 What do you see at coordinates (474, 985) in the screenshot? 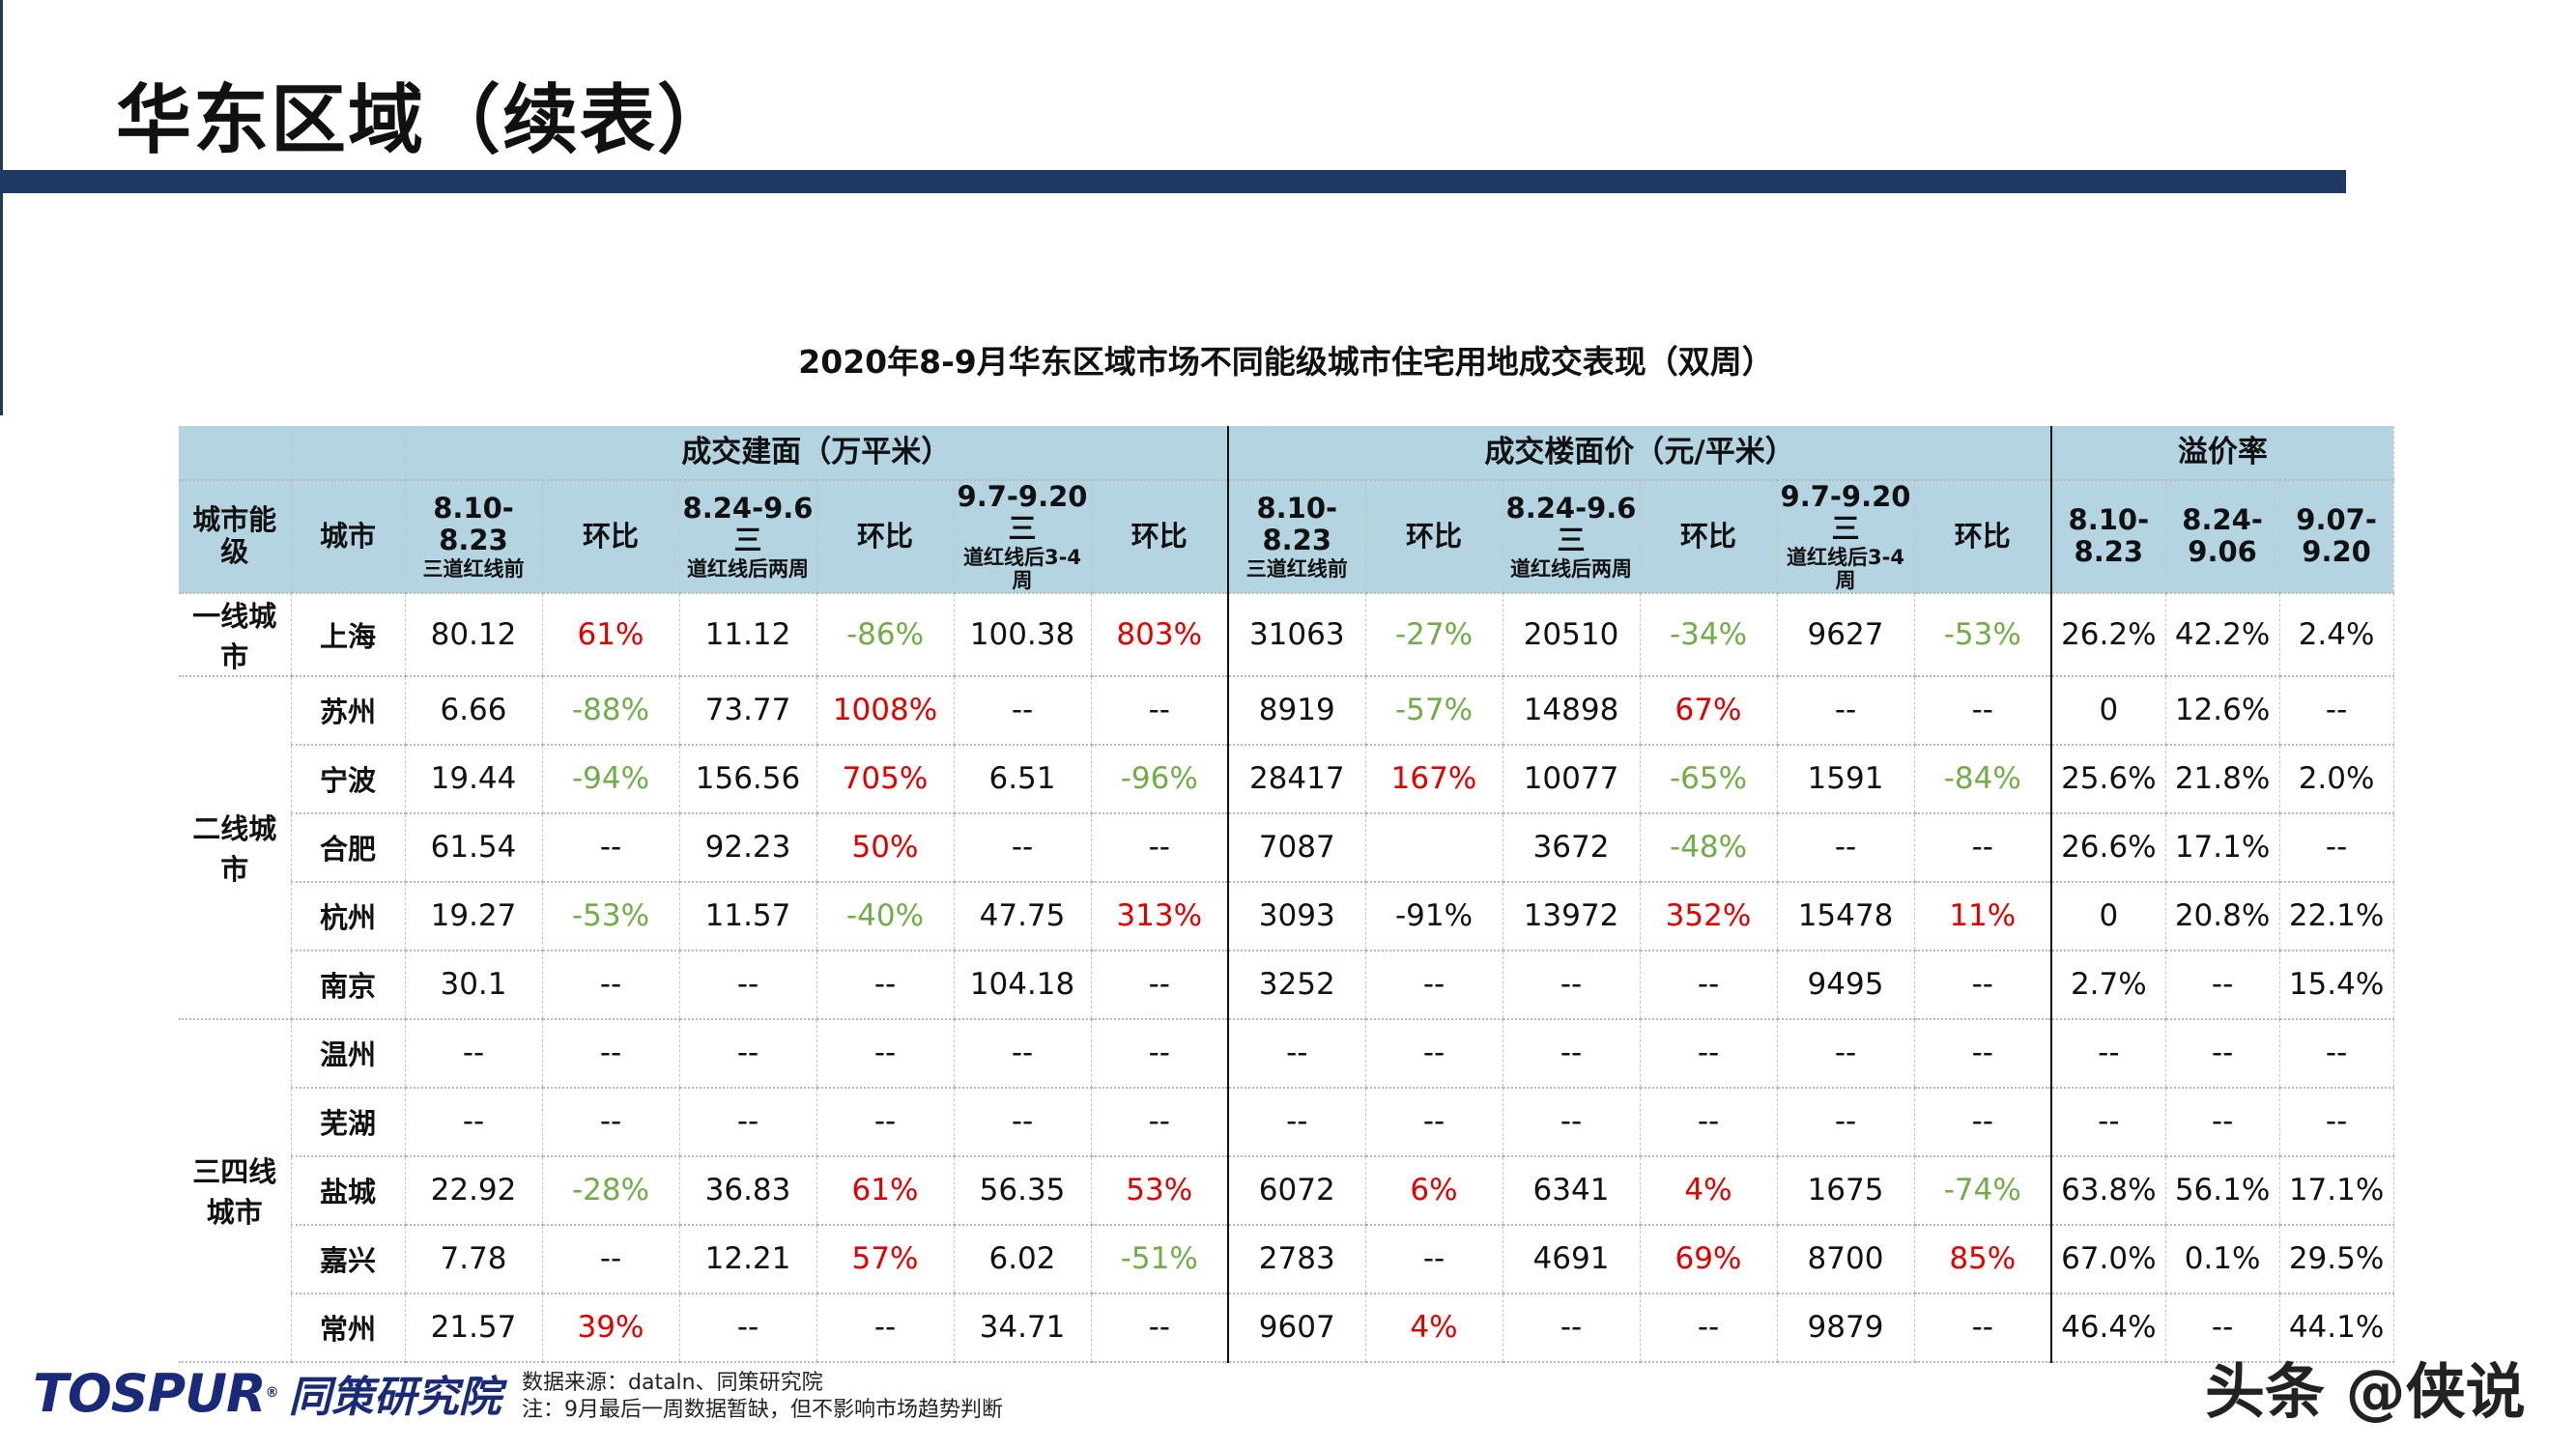
I see `value-cell: 30.1` at bounding box center [474, 985].